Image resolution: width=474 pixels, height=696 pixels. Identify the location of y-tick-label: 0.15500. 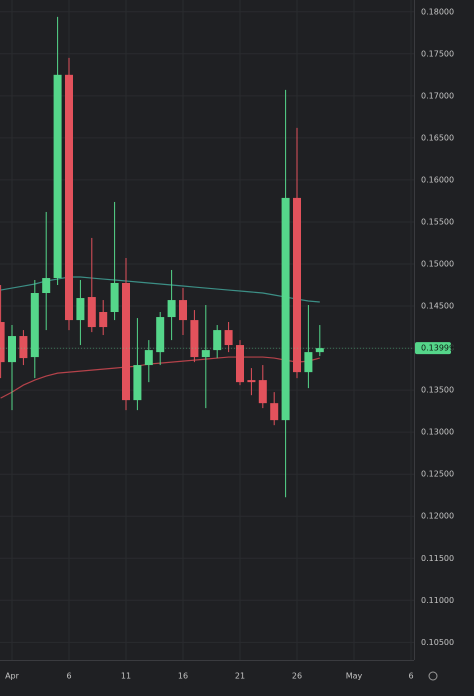
(437, 221).